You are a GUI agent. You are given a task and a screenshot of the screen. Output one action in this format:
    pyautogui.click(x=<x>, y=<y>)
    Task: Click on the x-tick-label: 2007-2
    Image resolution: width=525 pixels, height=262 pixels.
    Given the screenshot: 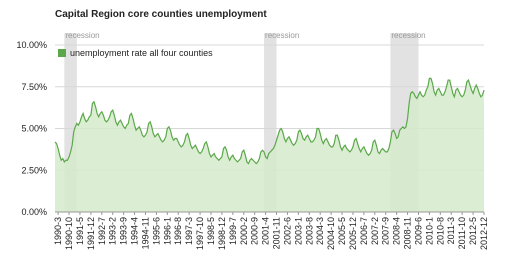 What is the action you would take?
    pyautogui.click(x=375, y=231)
    